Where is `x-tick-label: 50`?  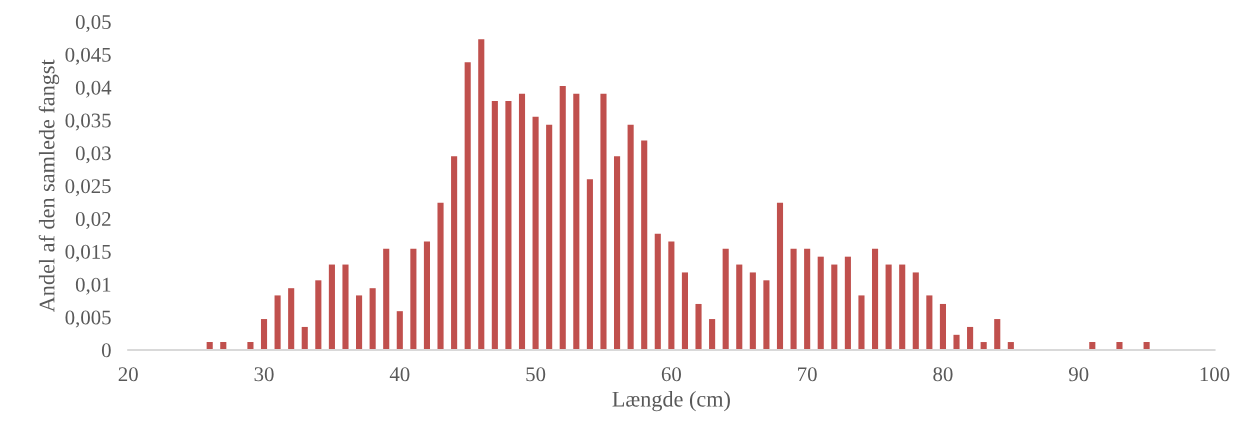
x-tick-label: 50 is located at coordinates (536, 374).